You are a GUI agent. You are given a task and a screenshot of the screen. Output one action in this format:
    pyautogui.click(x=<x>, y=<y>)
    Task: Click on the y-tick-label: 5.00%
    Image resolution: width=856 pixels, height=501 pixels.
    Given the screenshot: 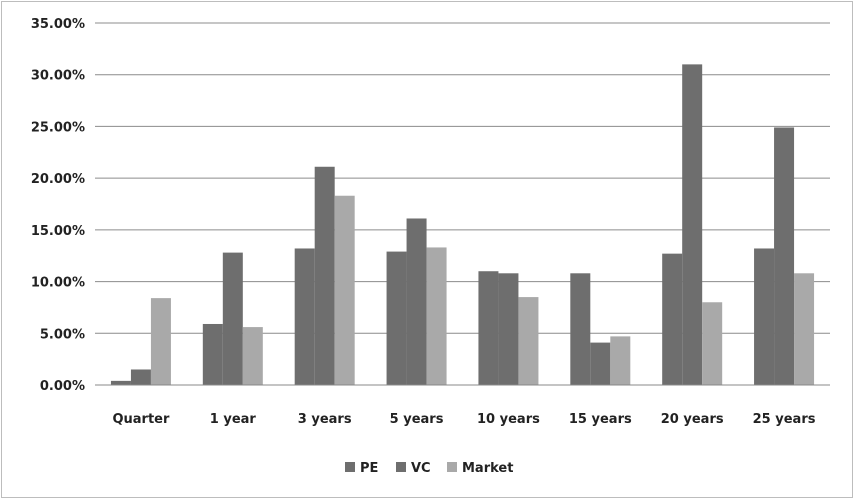 What is the action you would take?
    pyautogui.click(x=62, y=334)
    